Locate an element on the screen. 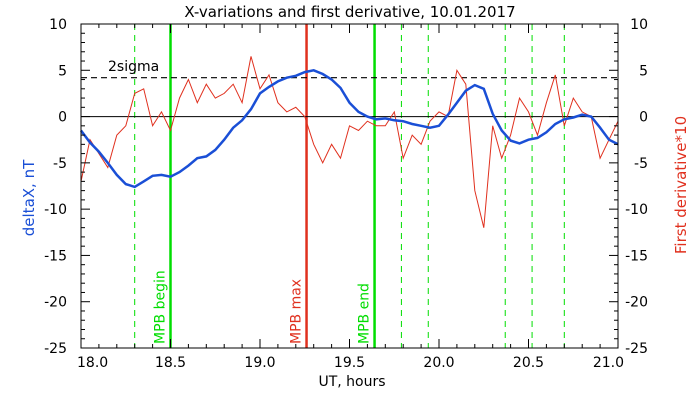 Image resolution: width=700 pixels, height=400 pixels. y-tick-label-left-2: -20 is located at coordinates (55, 303).